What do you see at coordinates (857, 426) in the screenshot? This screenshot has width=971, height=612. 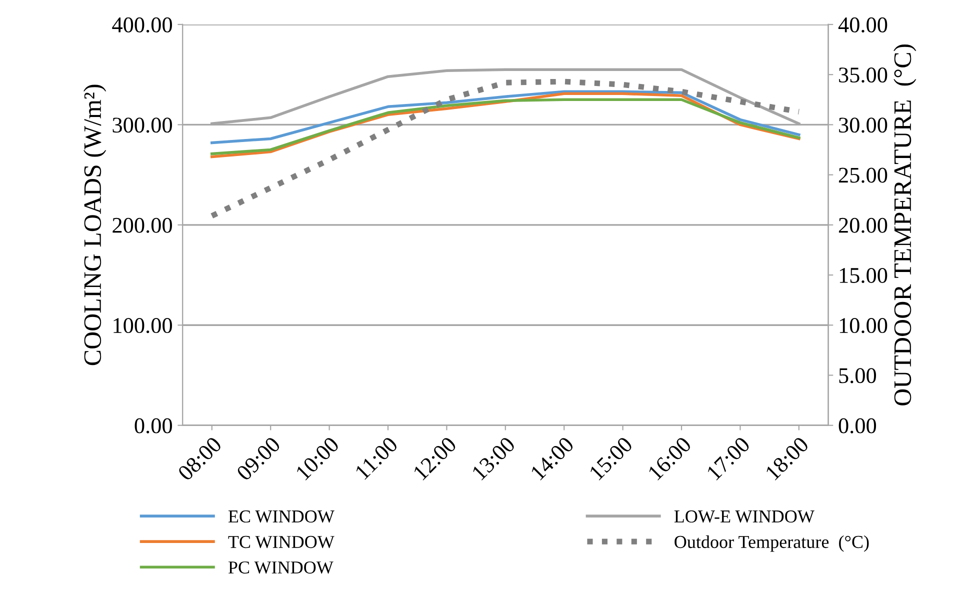 I see `y2-tick-label: 0.00` at bounding box center [857, 426].